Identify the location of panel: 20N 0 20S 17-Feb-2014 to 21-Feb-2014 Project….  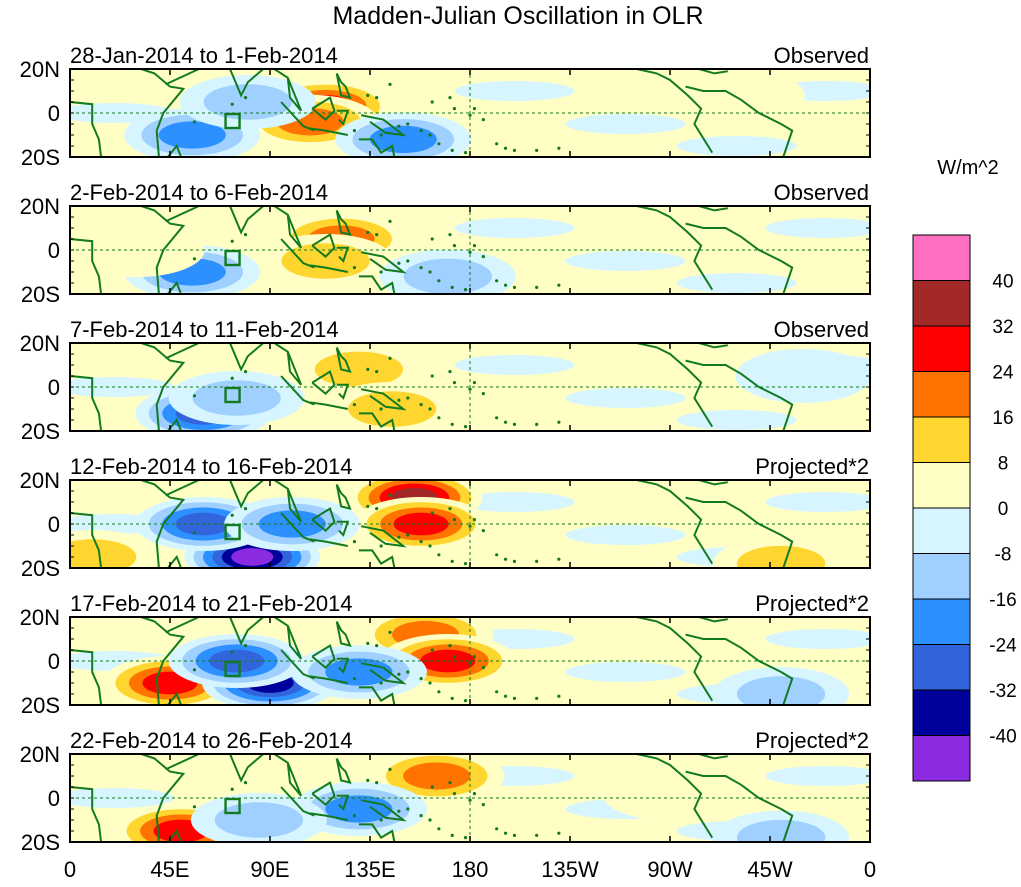
(445, 654).